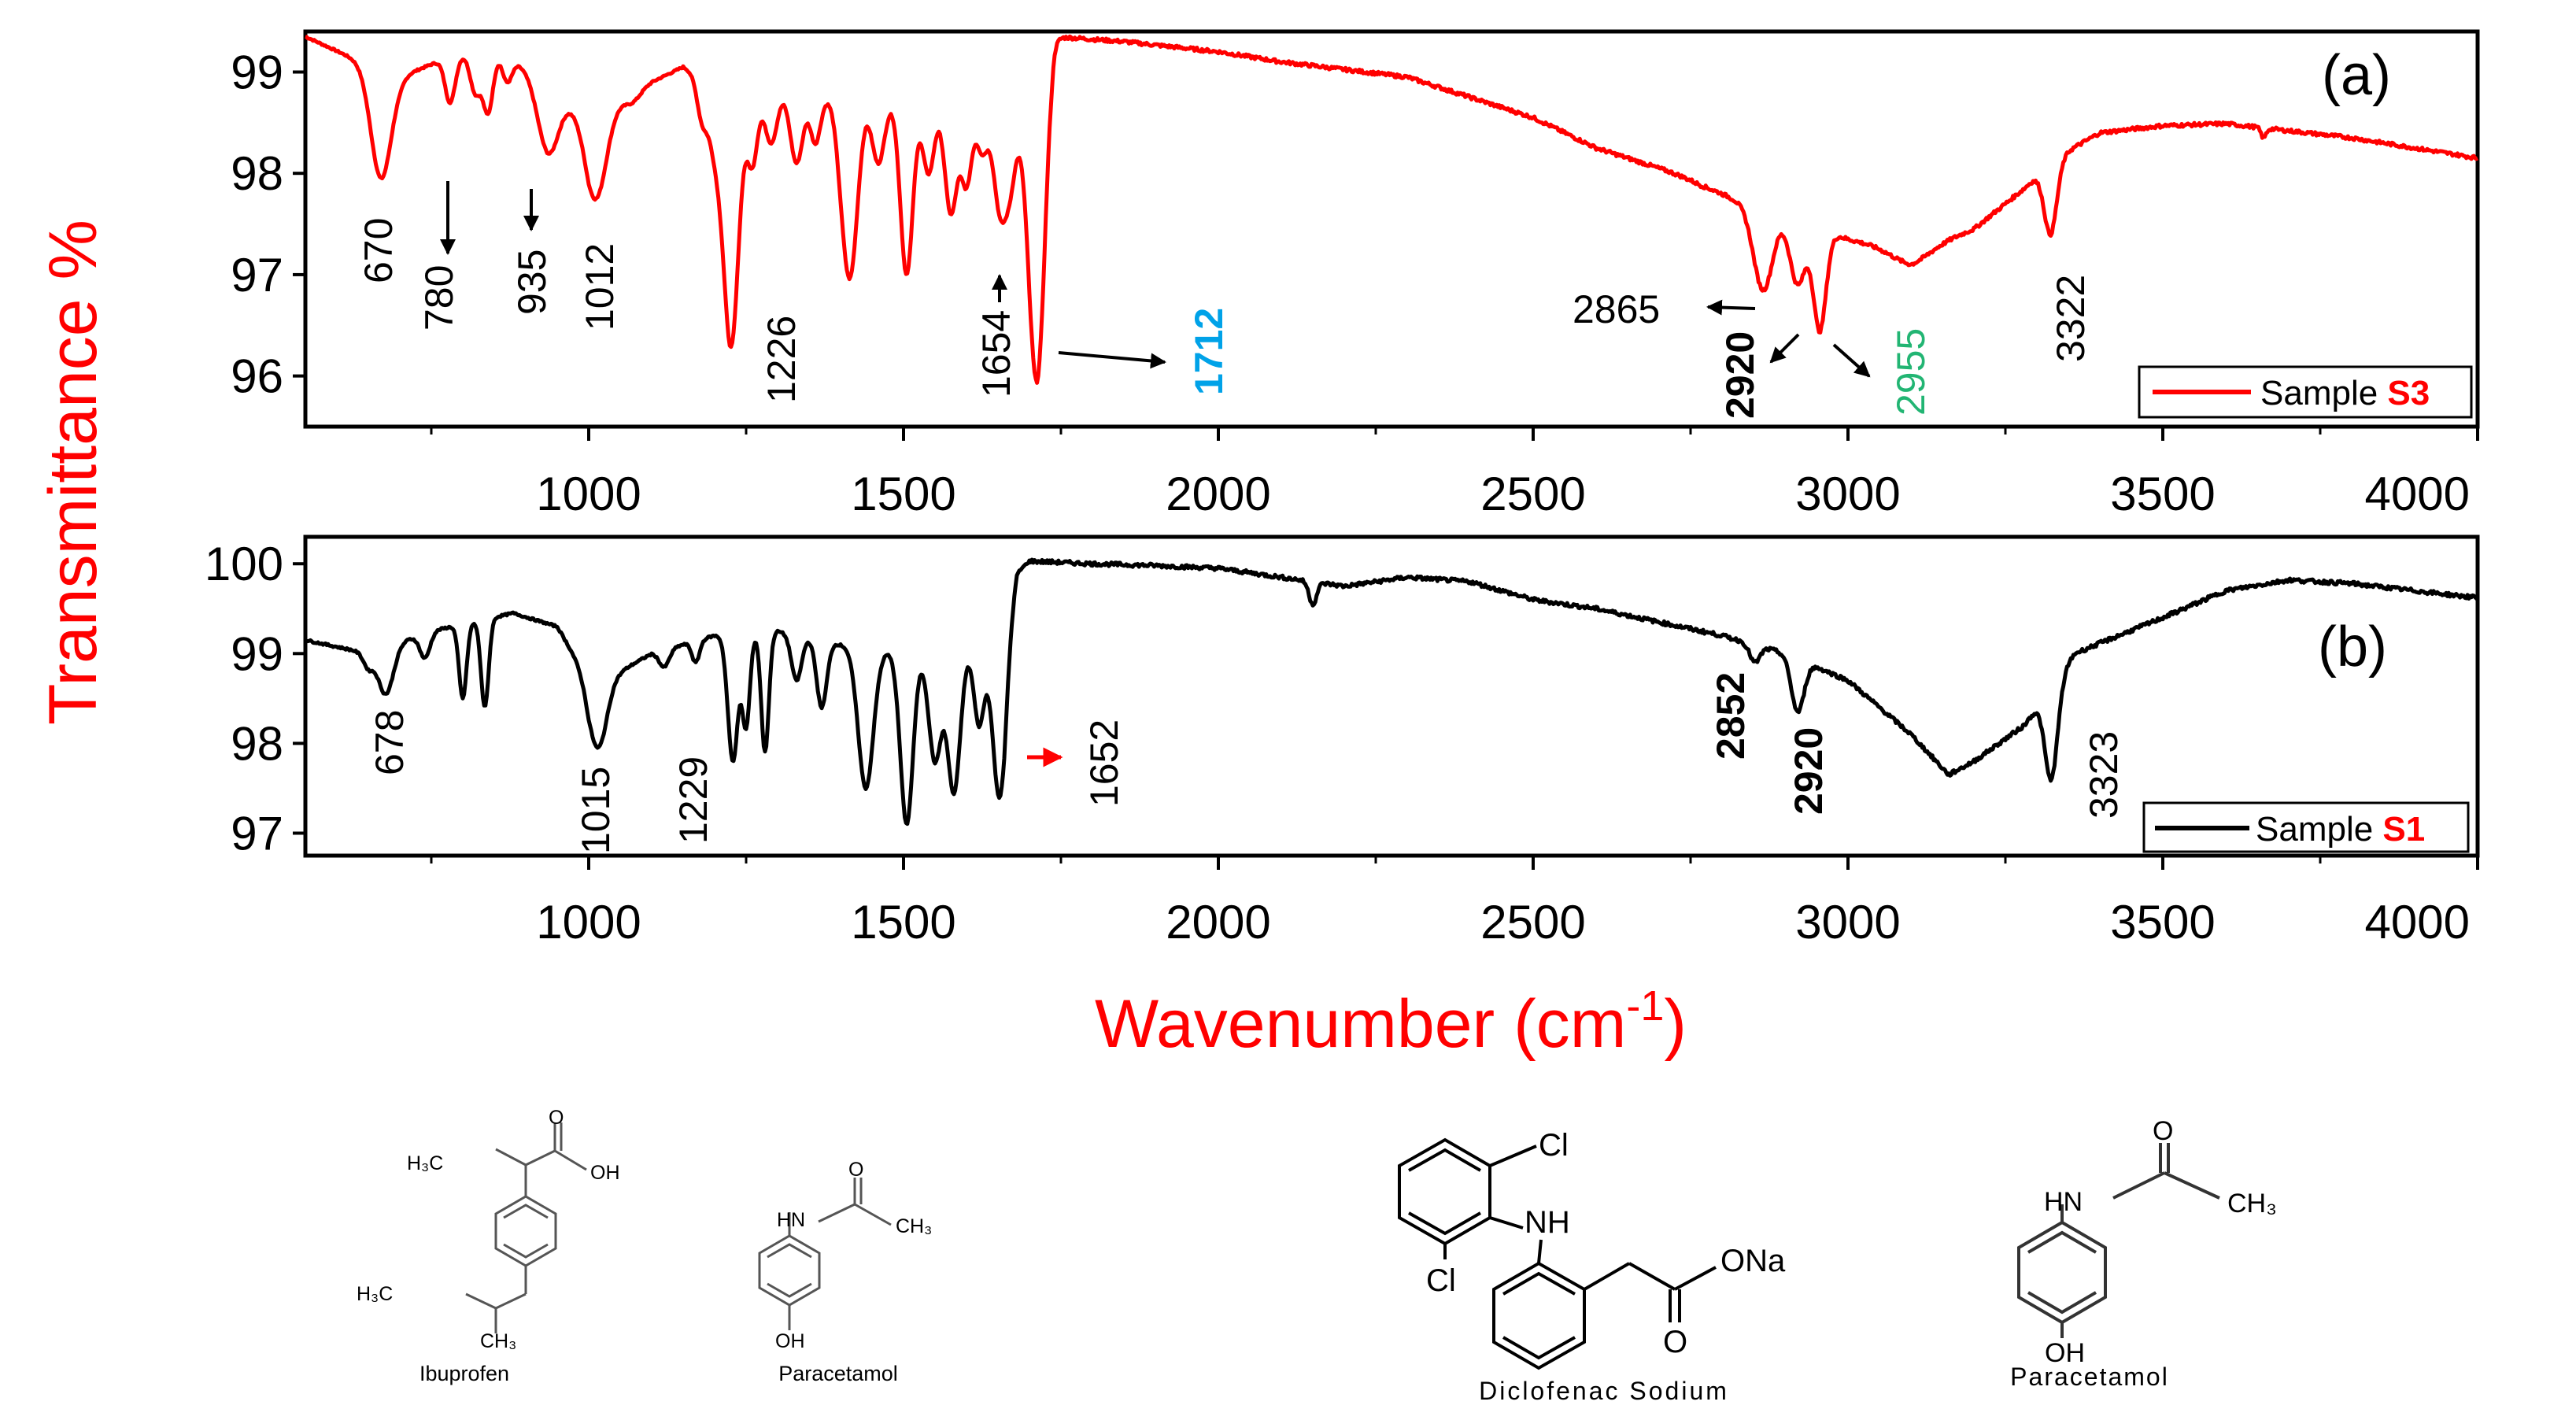 This screenshot has width=2576, height=1420. Describe the element at coordinates (425, 1163) in the screenshot. I see `ibuprofen-h3c-top: H₃C` at that location.